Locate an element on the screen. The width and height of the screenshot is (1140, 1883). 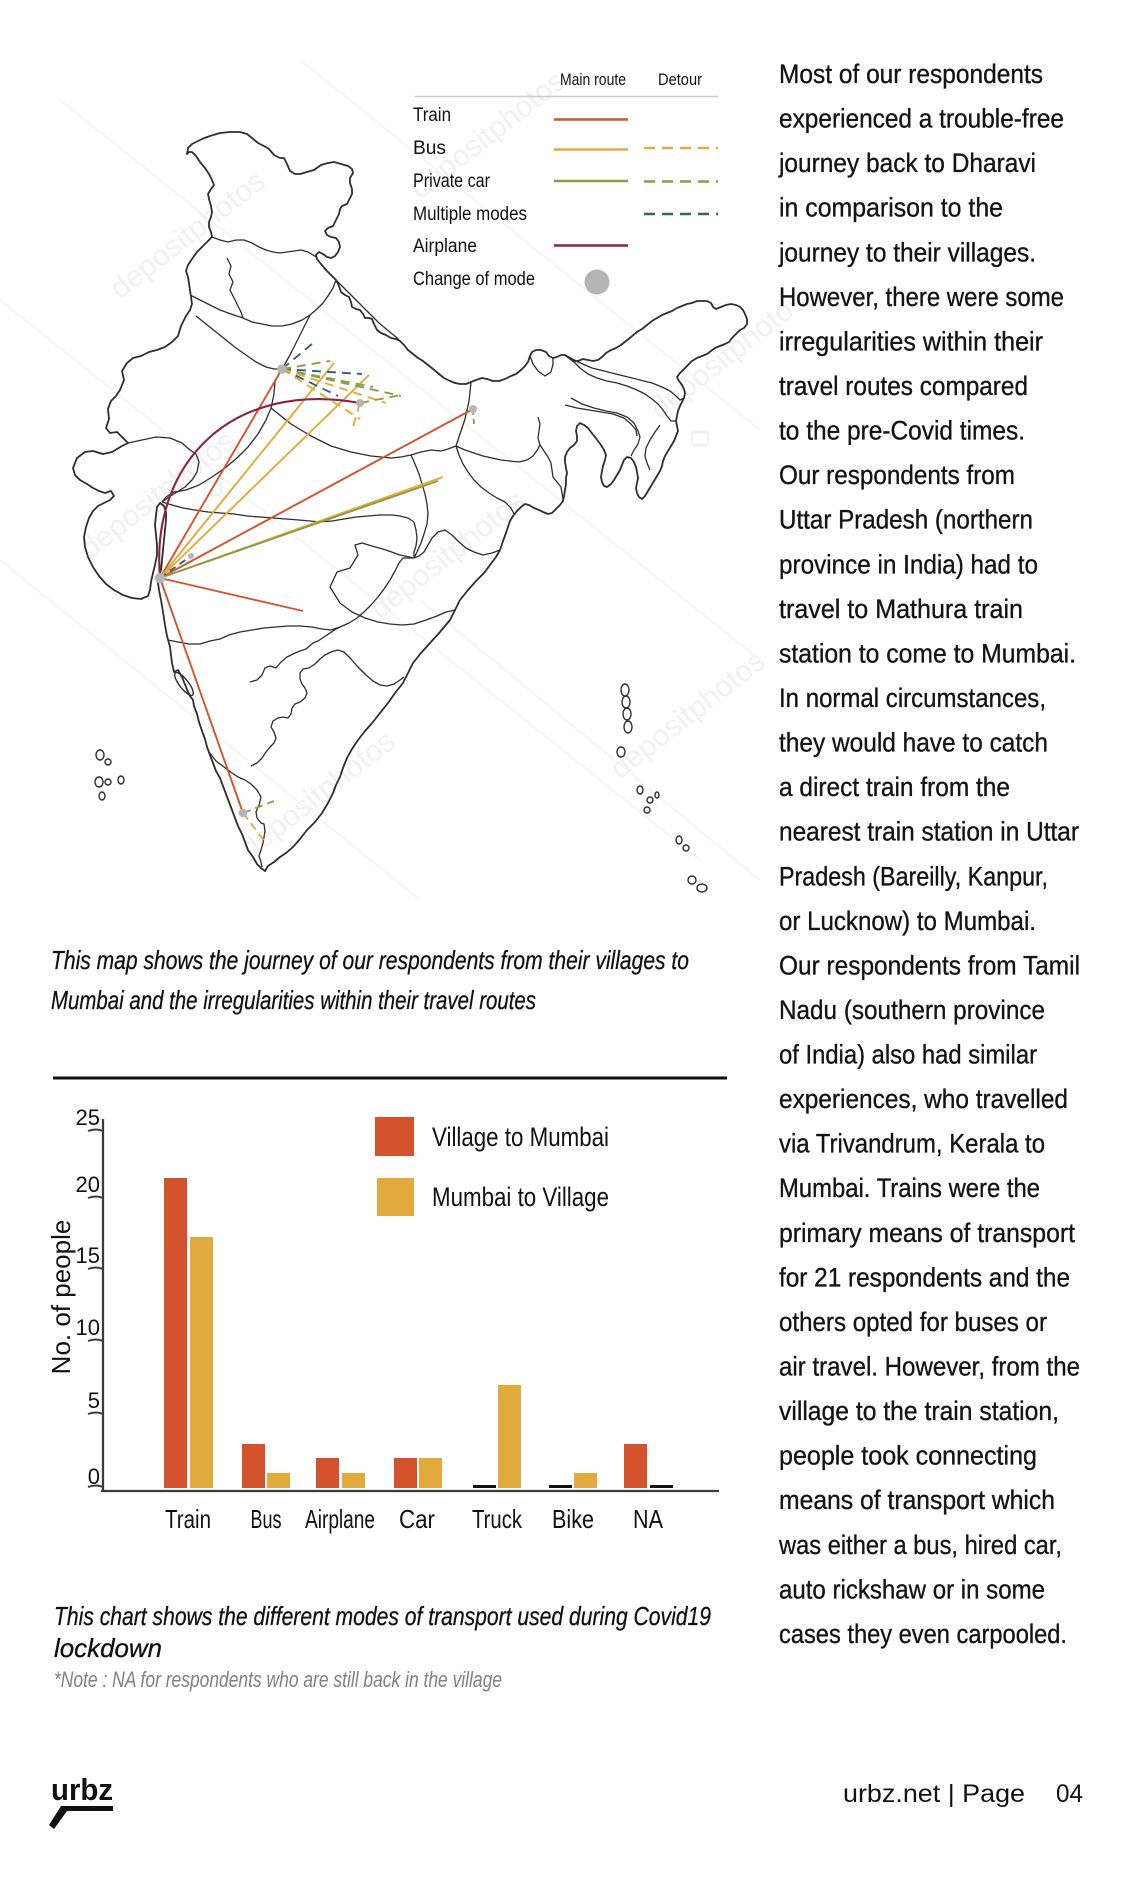
svg-text: travel routes compared is located at coordinates (903, 386).